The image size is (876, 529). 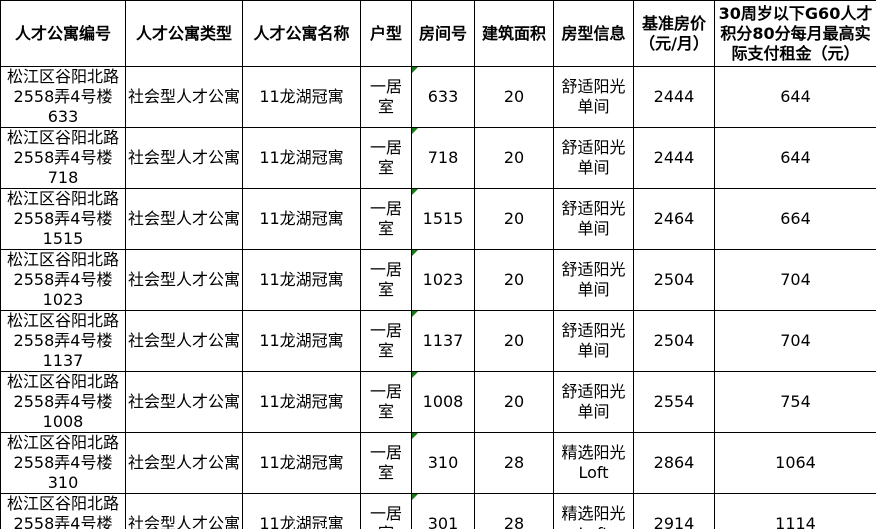 I want to click on cell-floor-area-row2: 20, so click(x=514, y=158).